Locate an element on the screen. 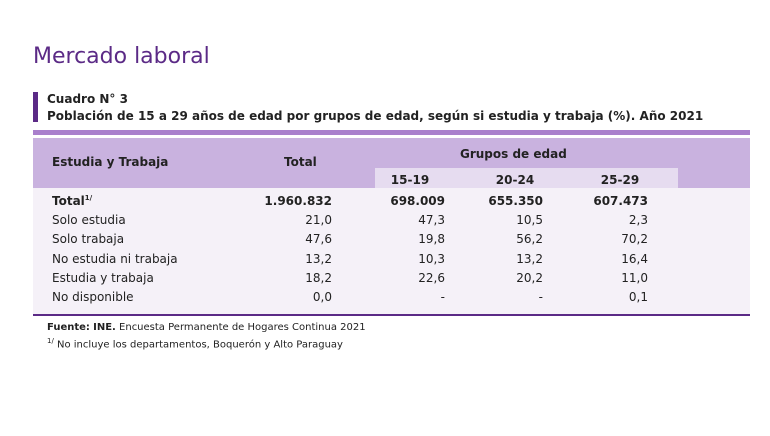  row-label: No estudia ni trabaja is located at coordinates (115, 259).